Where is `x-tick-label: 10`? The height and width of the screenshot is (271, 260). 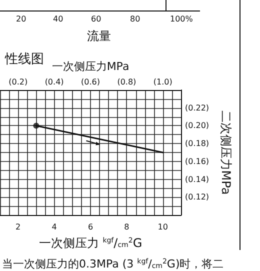 x-tick-label: 10 is located at coordinates (163, 227).